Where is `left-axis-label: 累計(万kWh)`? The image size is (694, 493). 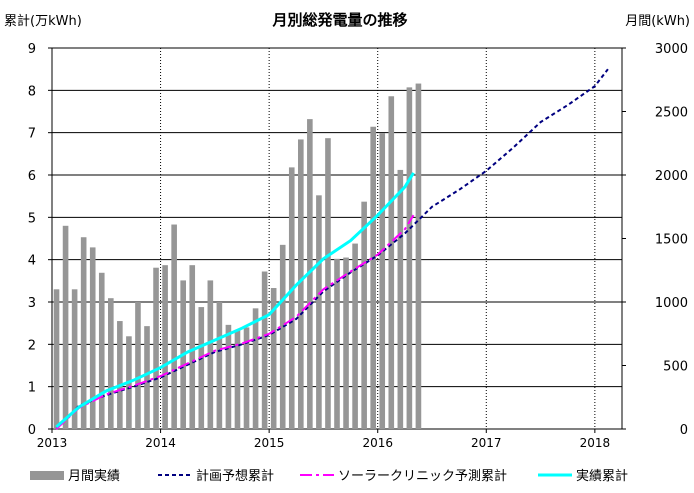 left-axis-label: 累計(万kWh) is located at coordinates (43, 21).